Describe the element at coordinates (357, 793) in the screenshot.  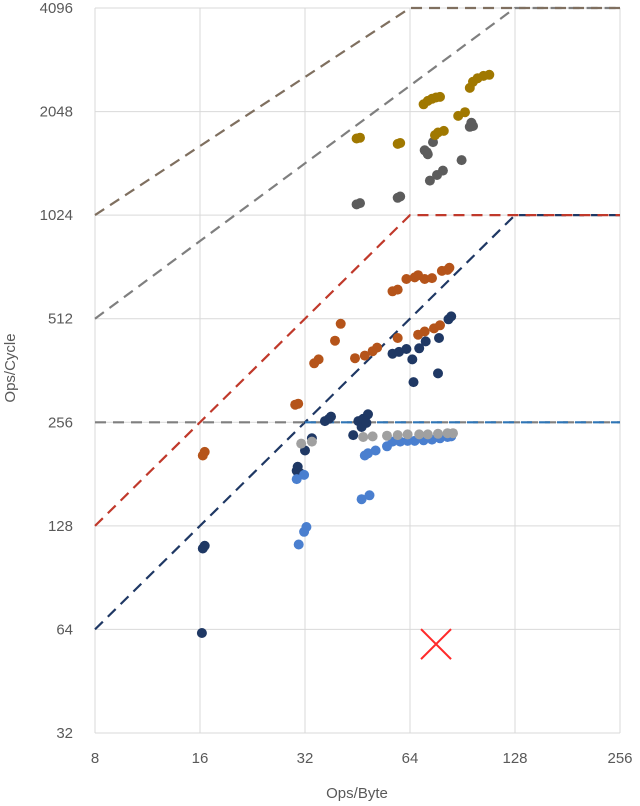
I see `x-axis-label: Ops/Byte` at that location.